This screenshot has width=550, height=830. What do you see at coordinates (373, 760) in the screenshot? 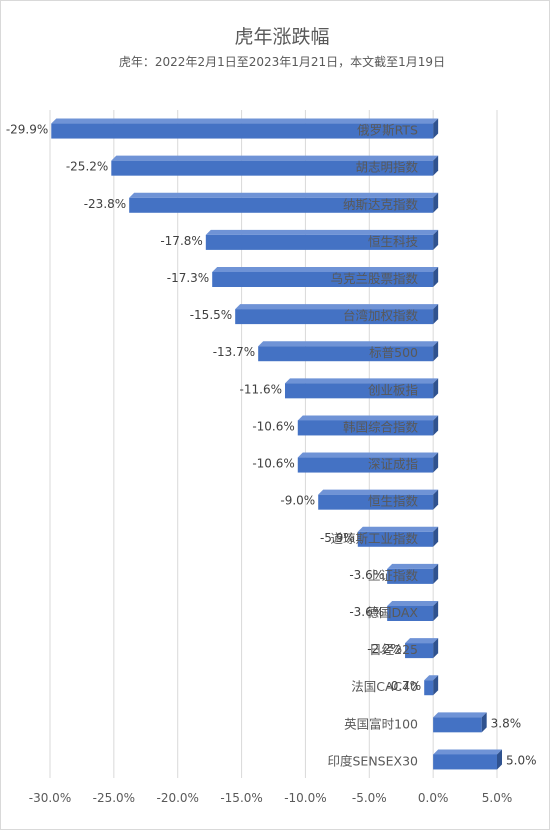
I see `category-label: 印度SENSEX30` at bounding box center [373, 760].